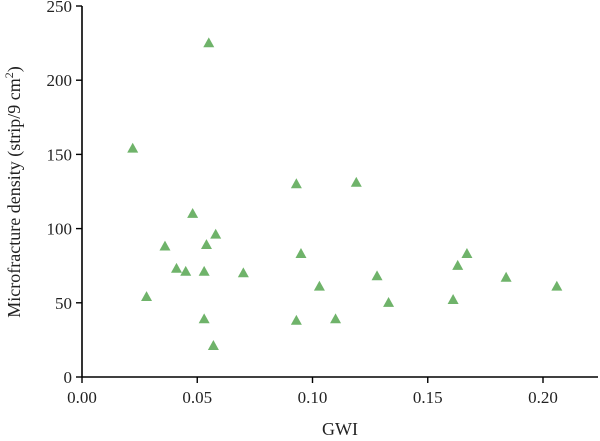 This screenshot has height=441, width=600. What do you see at coordinates (63, 303) in the screenshot?
I see `y-tick-label: 50` at bounding box center [63, 303].